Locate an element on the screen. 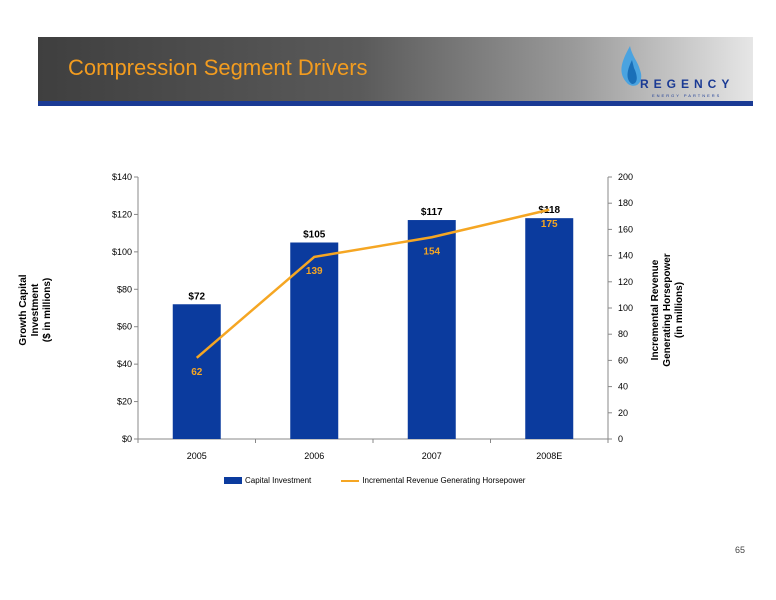 Image resolution: width=776 pixels, height=600 pixels. page-number: 65 is located at coordinates (739, 550).